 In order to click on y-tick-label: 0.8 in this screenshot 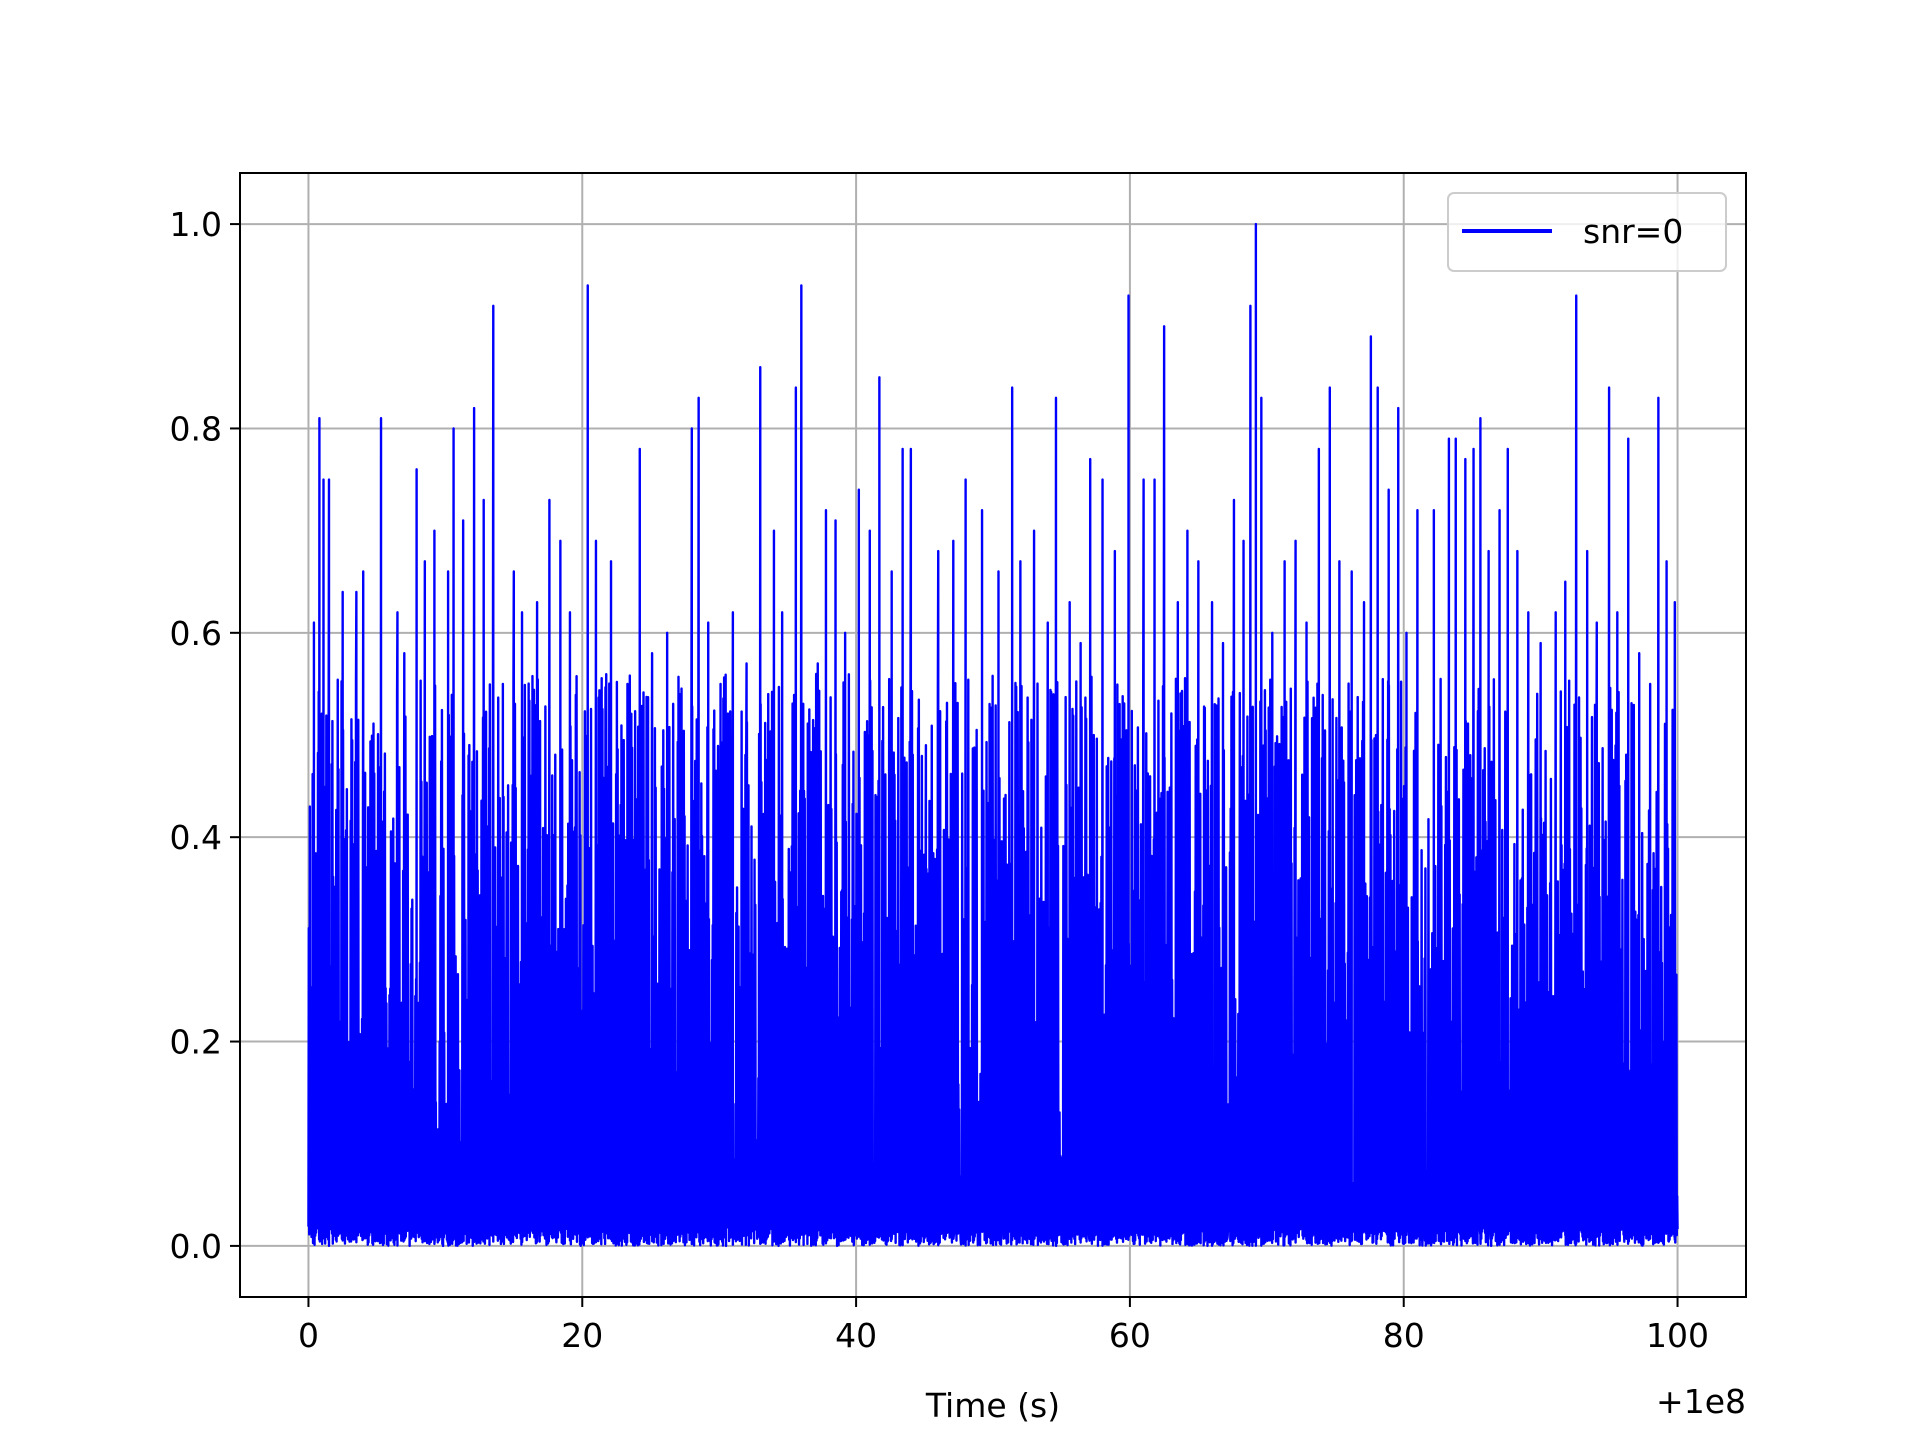, I will do `click(196, 428)`.